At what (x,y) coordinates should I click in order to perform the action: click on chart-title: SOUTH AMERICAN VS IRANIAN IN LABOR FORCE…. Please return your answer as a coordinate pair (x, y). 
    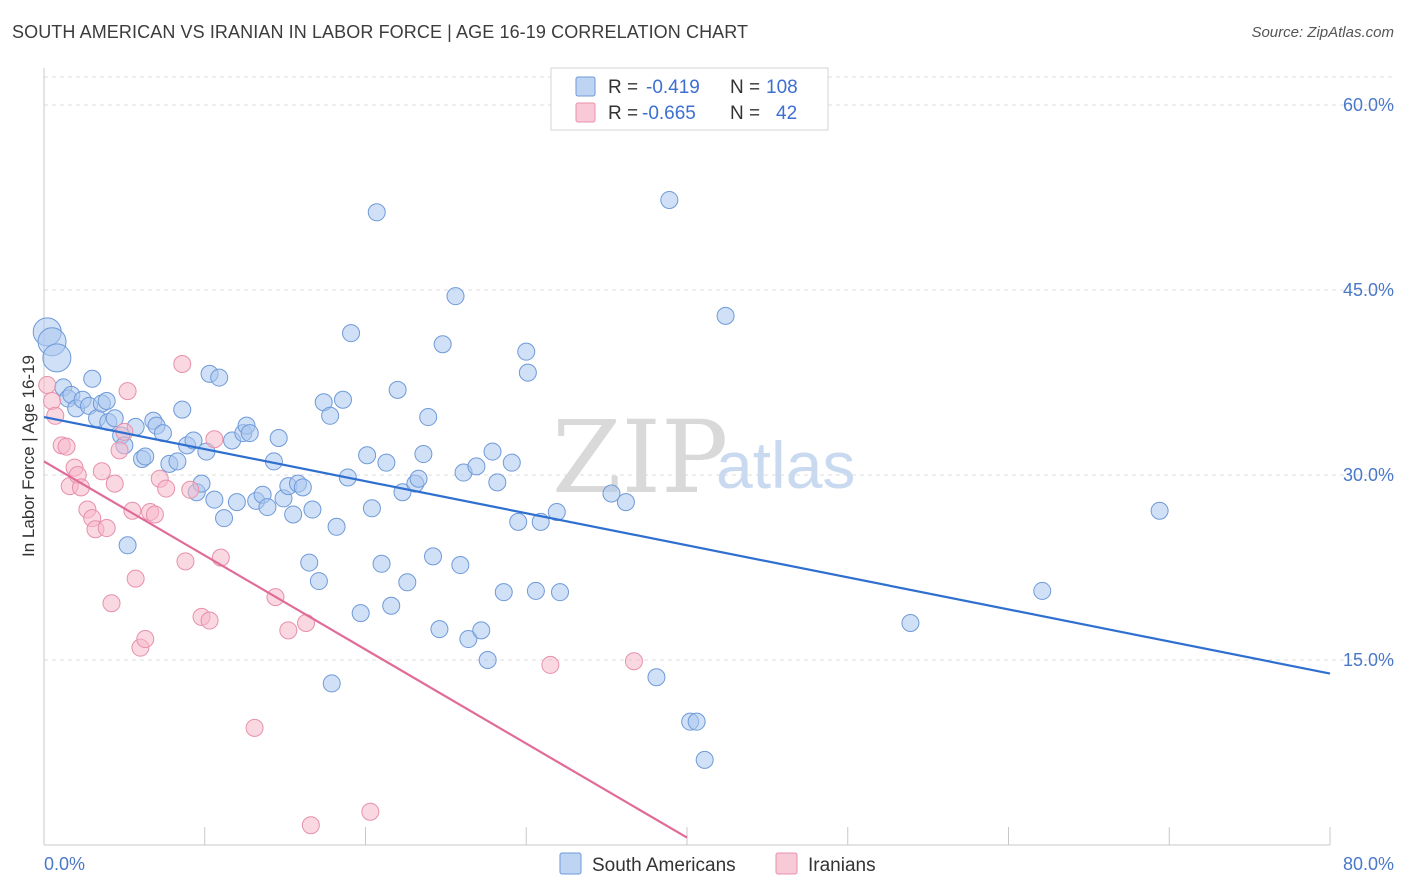
    Looking at the image, I should click on (380, 32).